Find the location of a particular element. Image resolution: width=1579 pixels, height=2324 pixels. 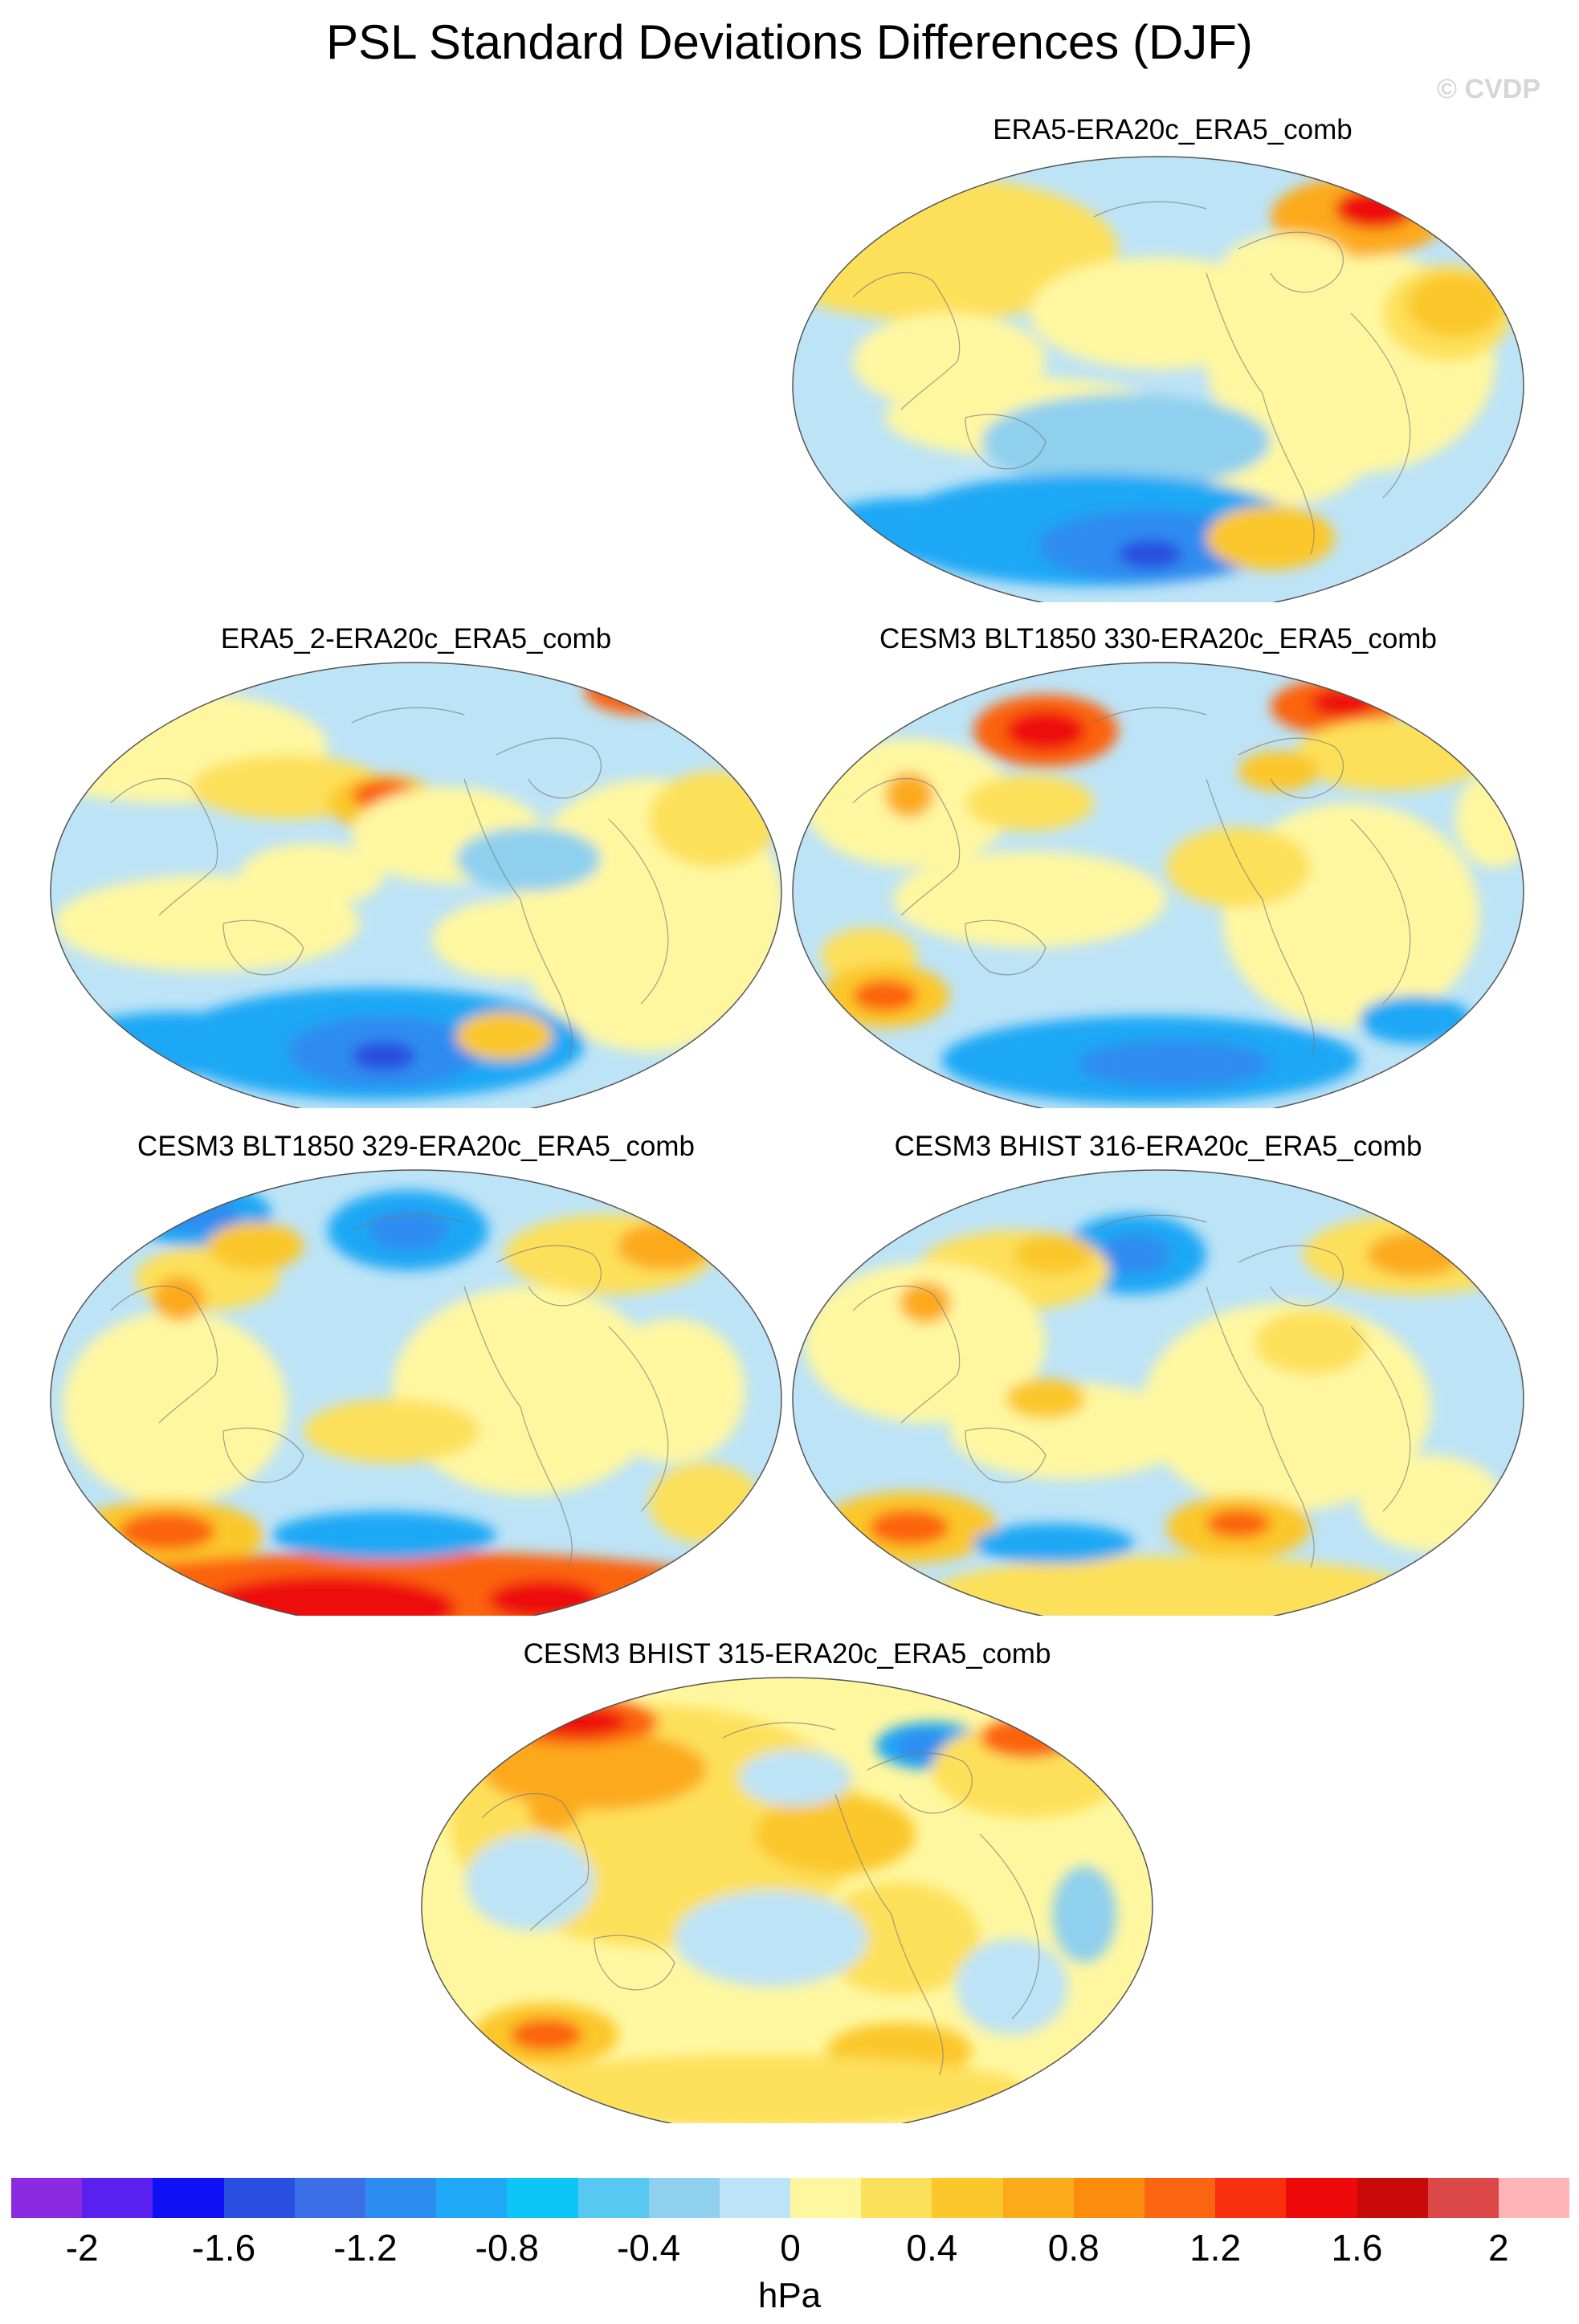

colorbar-tick-label: -0.8 is located at coordinates (507, 2248).